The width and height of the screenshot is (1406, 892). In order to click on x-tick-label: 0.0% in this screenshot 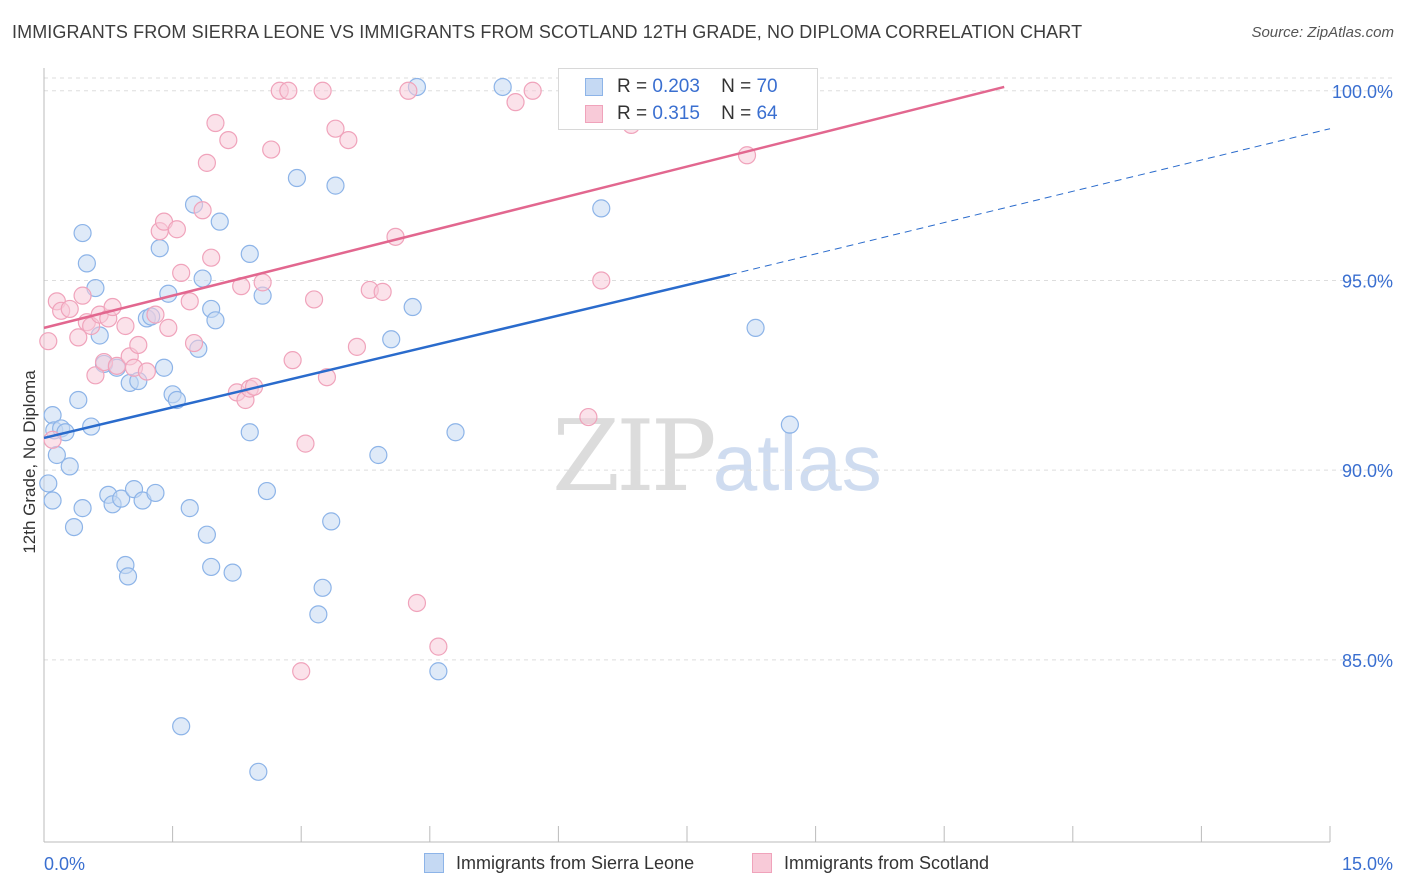, I will do `click(64, 864)`.